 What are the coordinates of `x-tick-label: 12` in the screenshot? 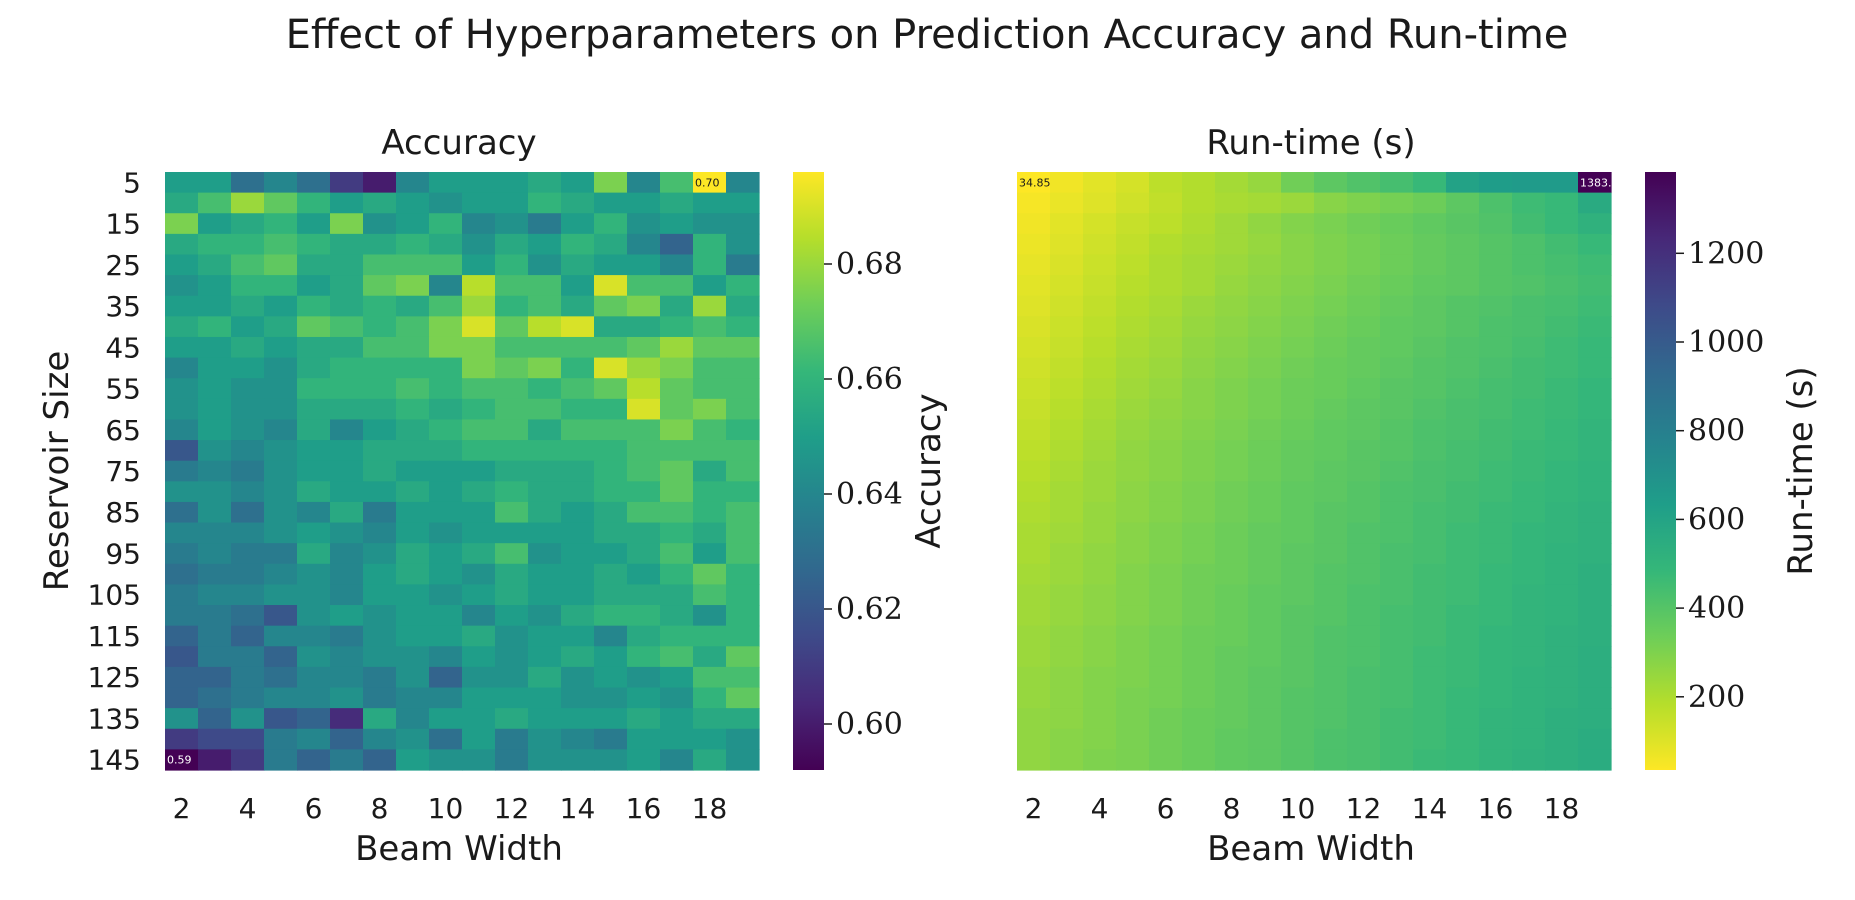 It's located at (512, 808).